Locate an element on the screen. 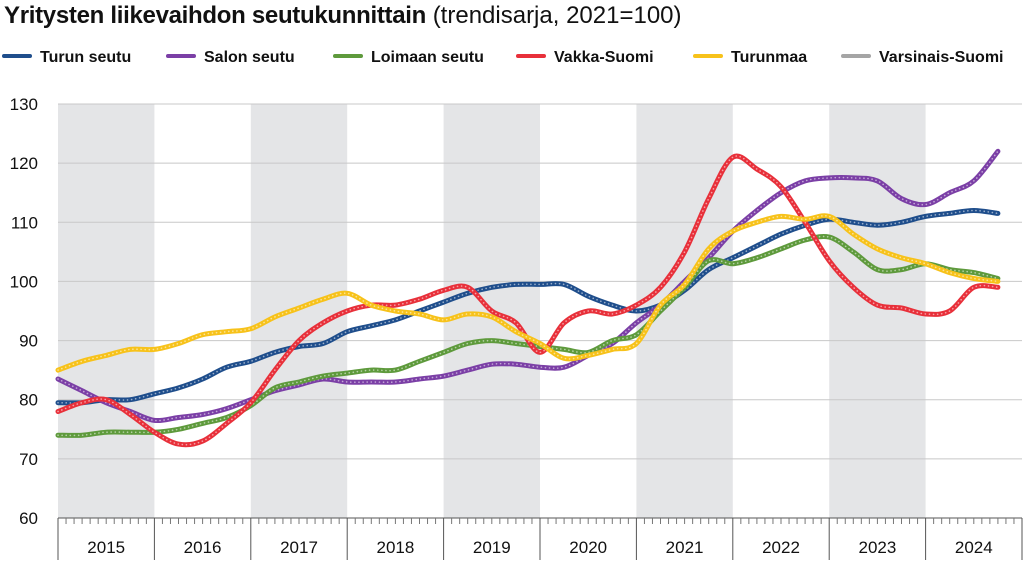 The width and height of the screenshot is (1024, 569). chart-title-main: Yritysten liikevaihdon seutukunnittain is located at coordinates (215, 15).